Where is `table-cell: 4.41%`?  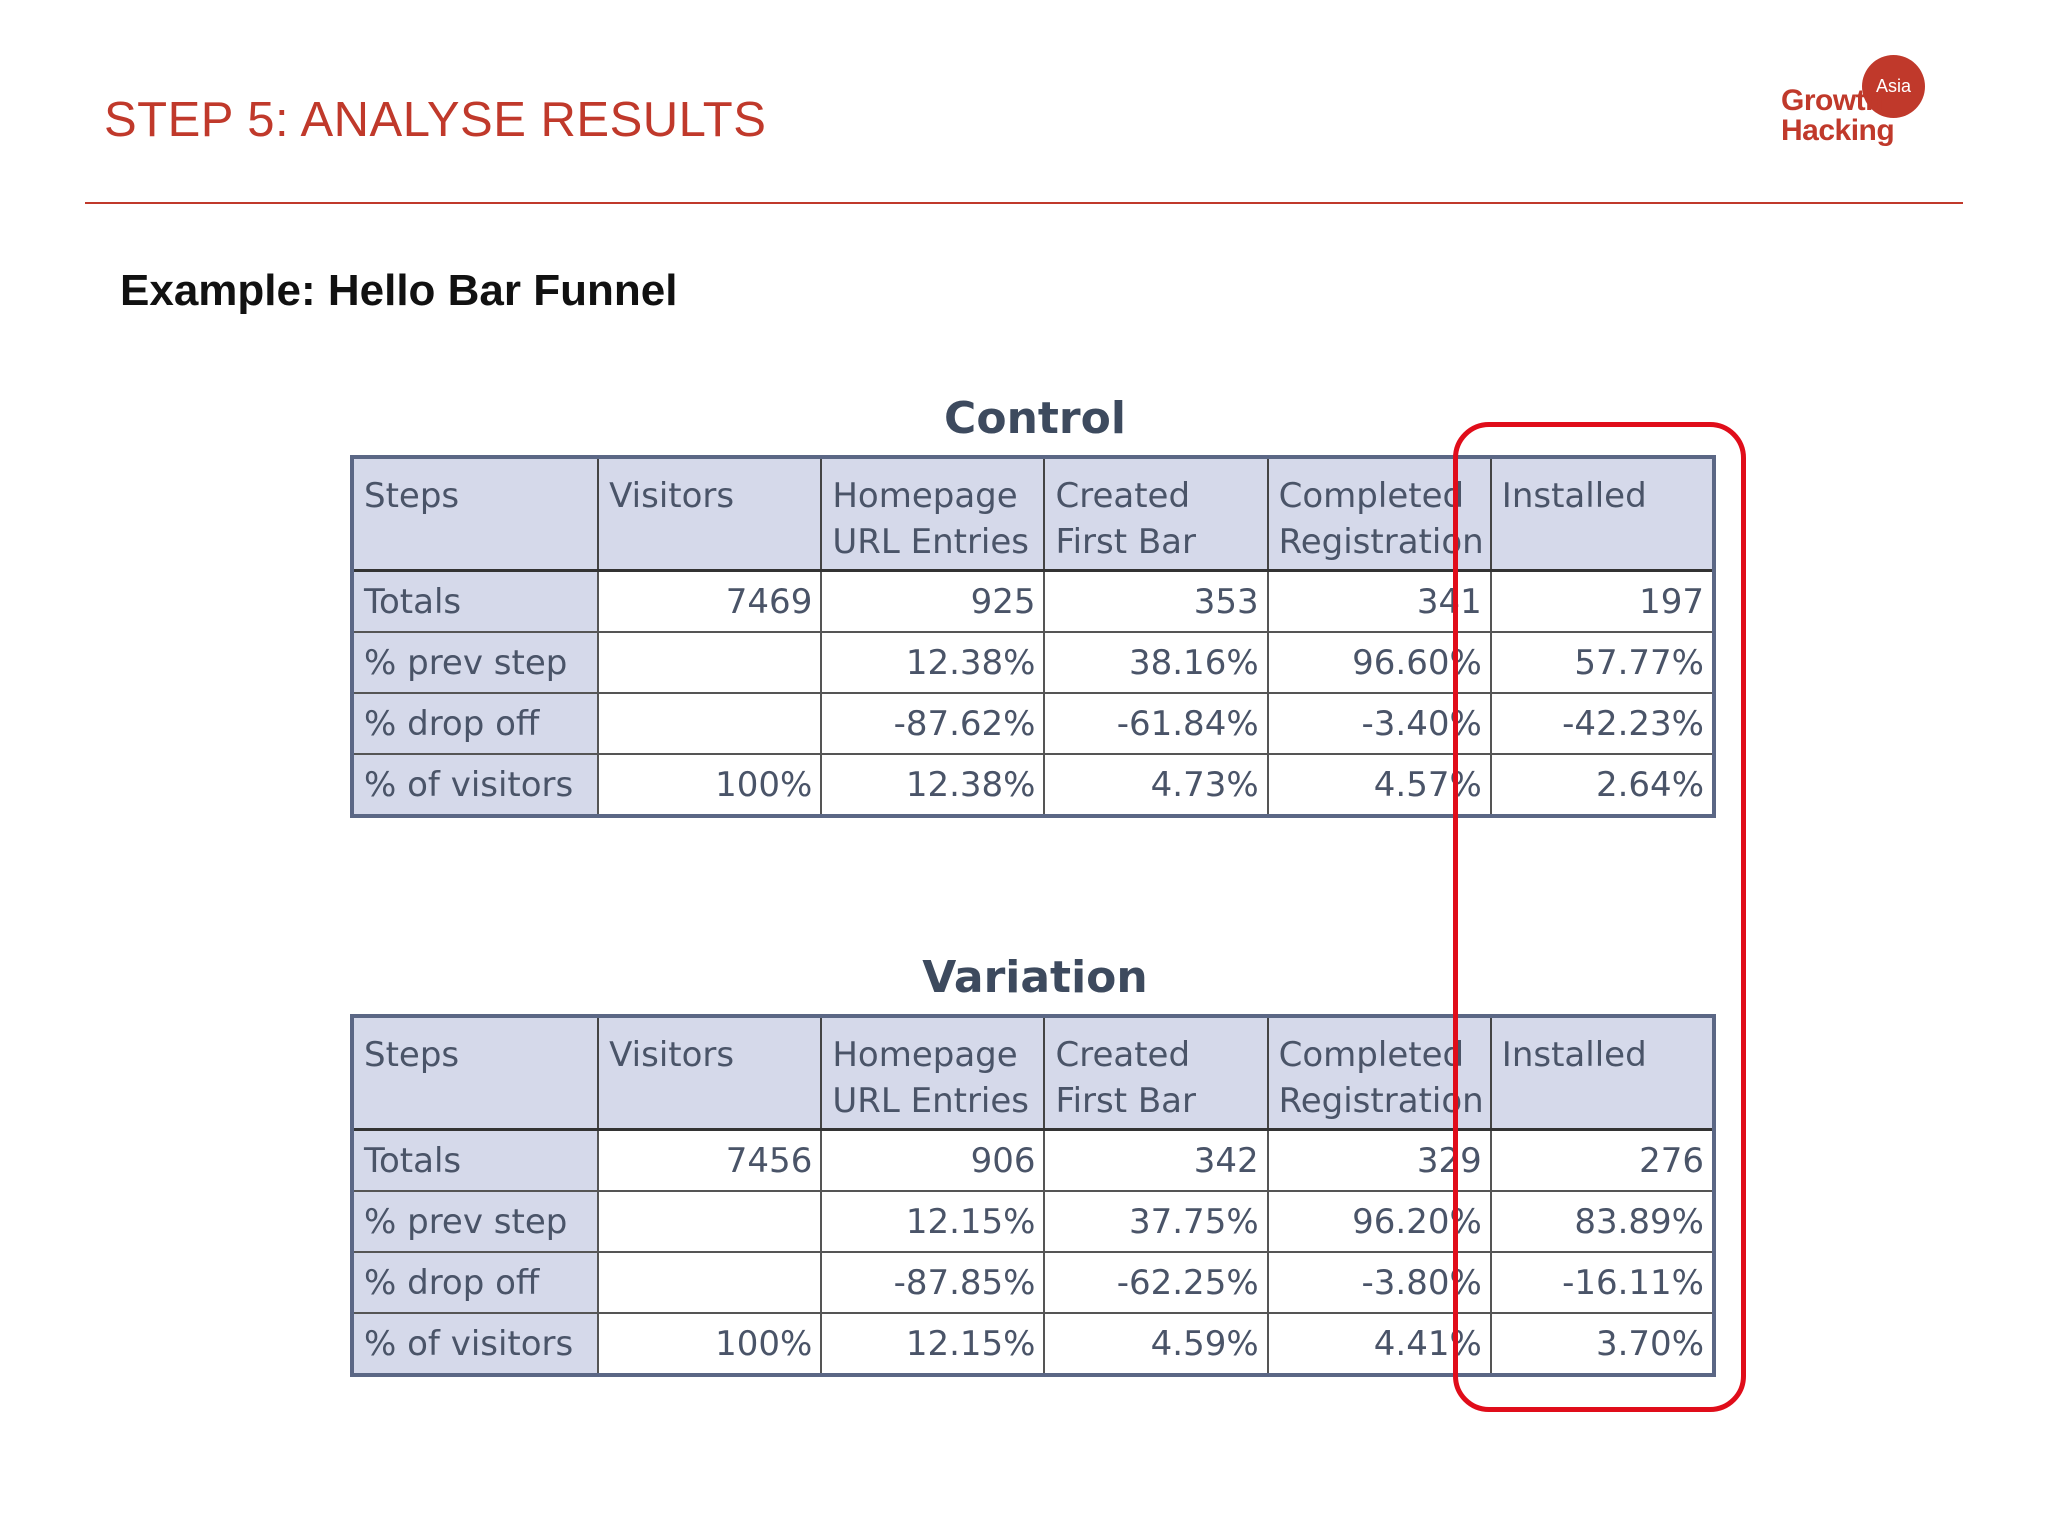 table-cell: 4.41% is located at coordinates (1379, 1344).